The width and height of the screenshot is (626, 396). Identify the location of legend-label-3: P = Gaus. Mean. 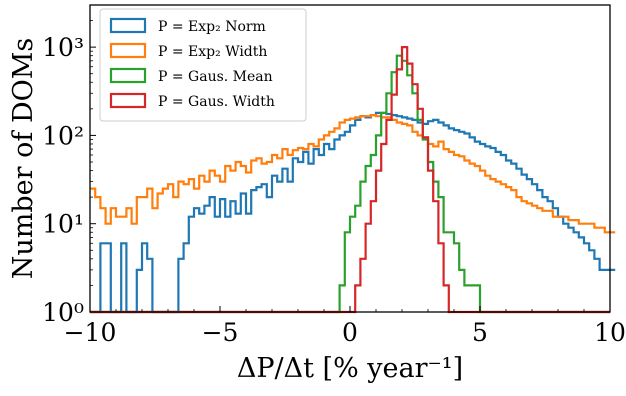
(215, 77).